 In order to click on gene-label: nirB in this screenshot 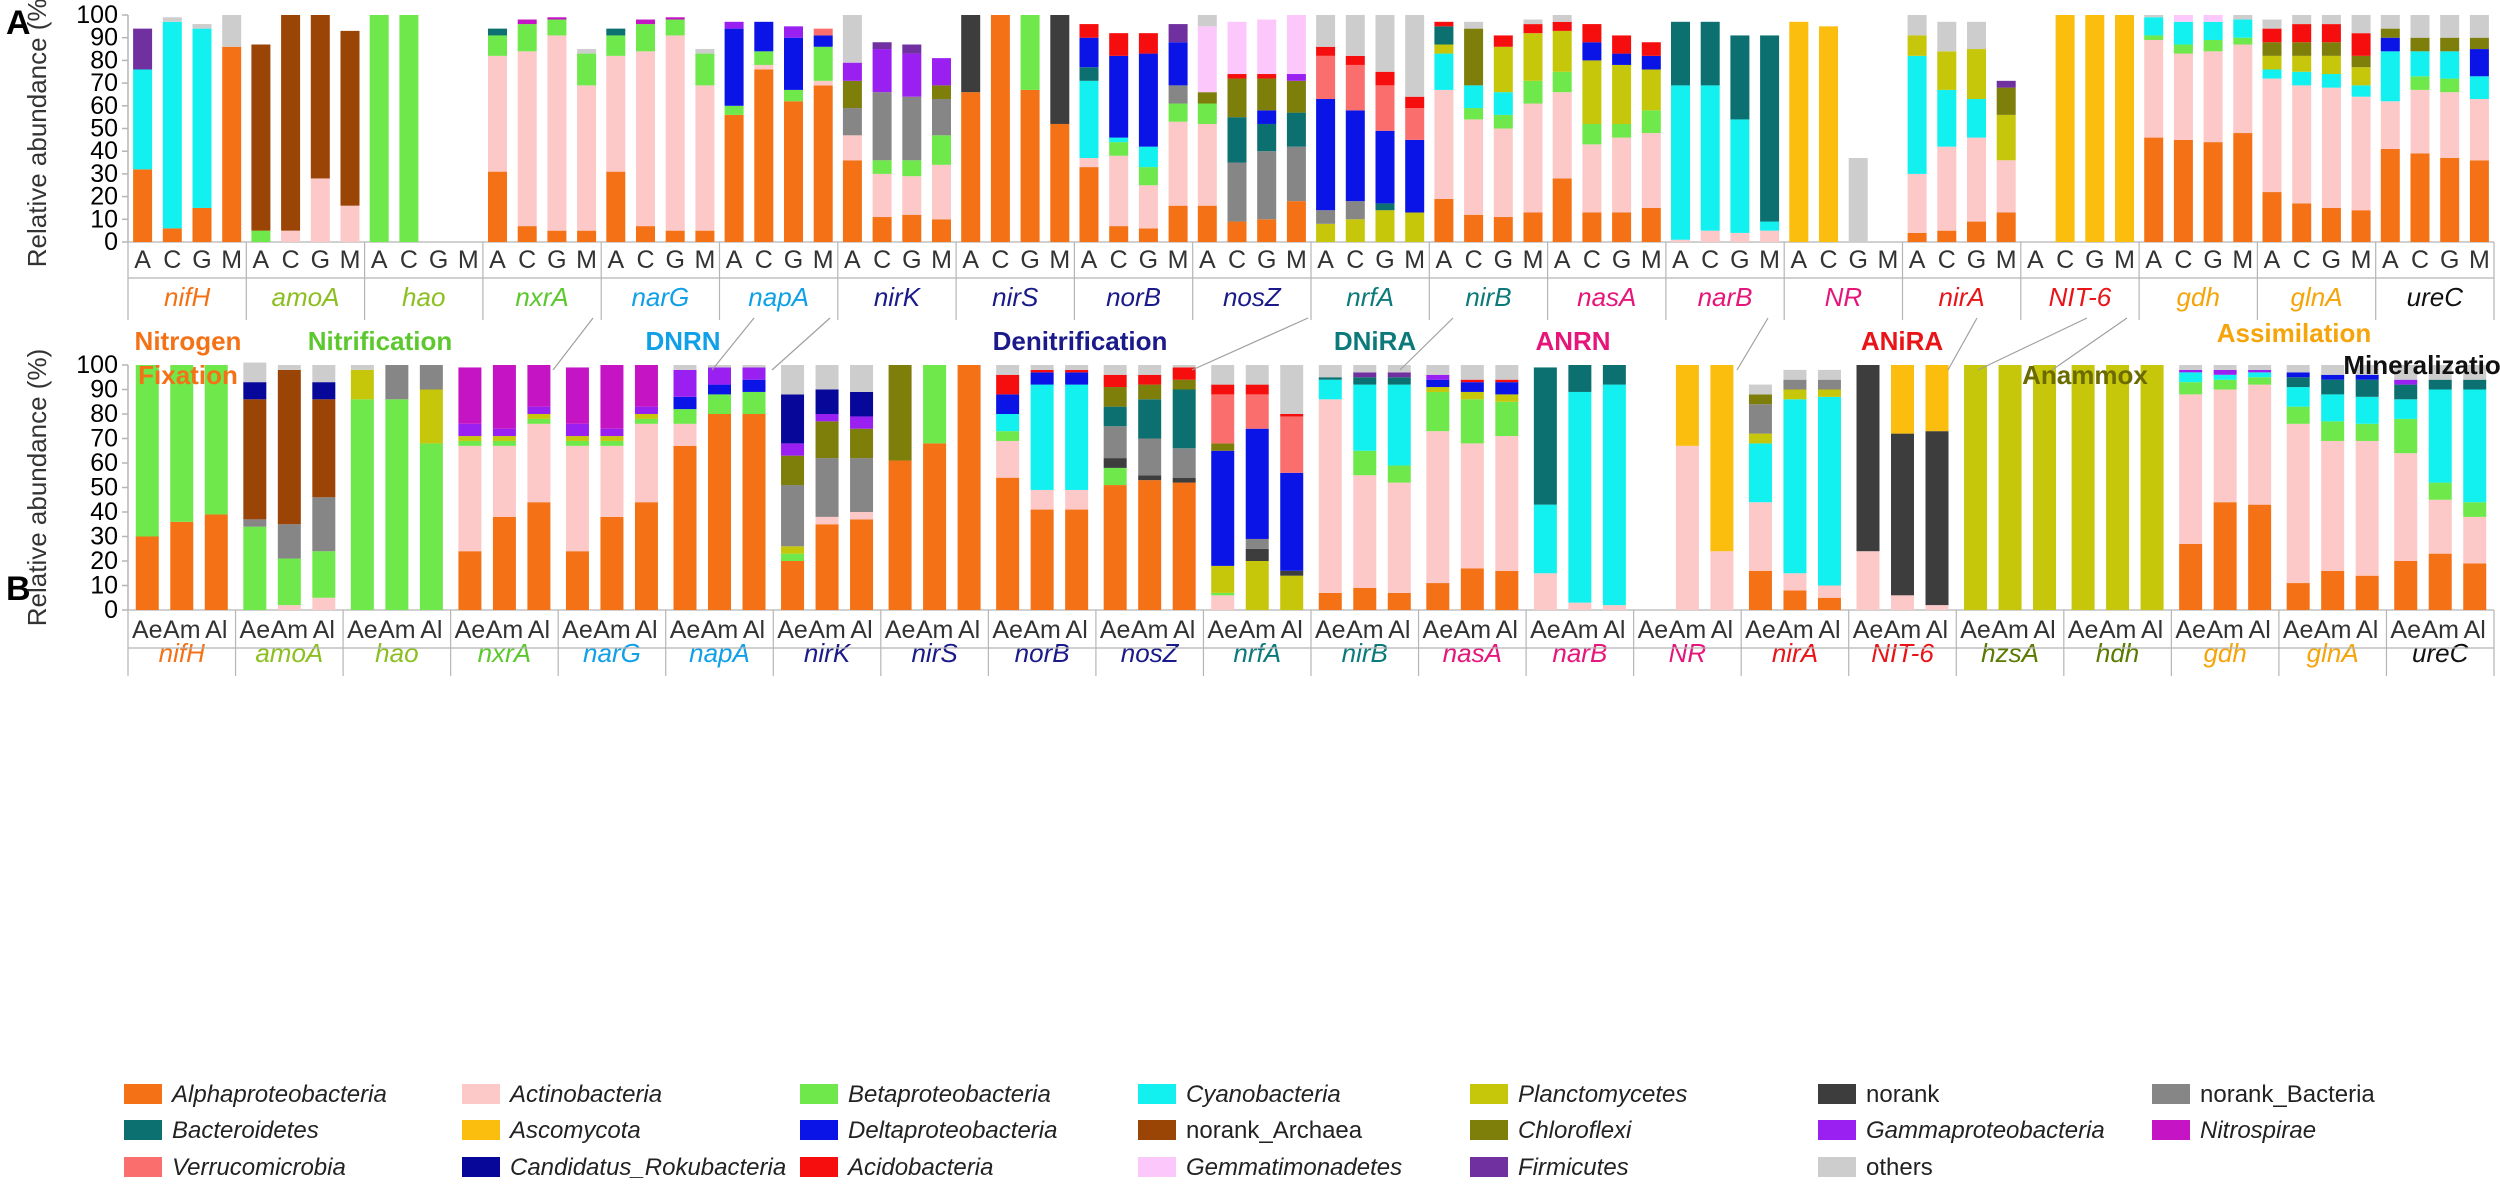, I will do `click(1365, 653)`.